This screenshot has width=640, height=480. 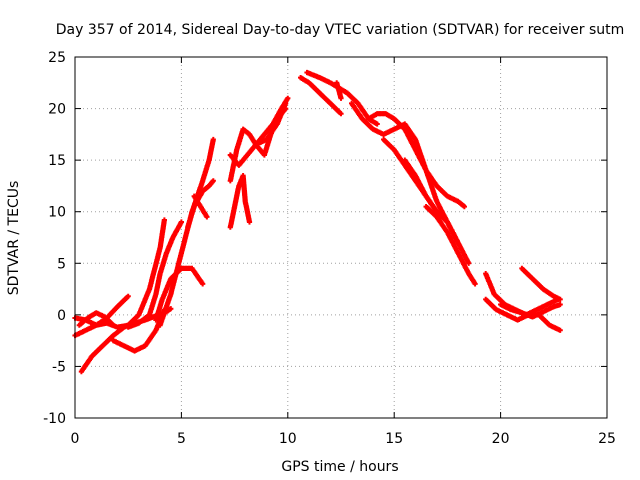 What do you see at coordinates (54, 419) in the screenshot?
I see `y-tick-label: -10` at bounding box center [54, 419].